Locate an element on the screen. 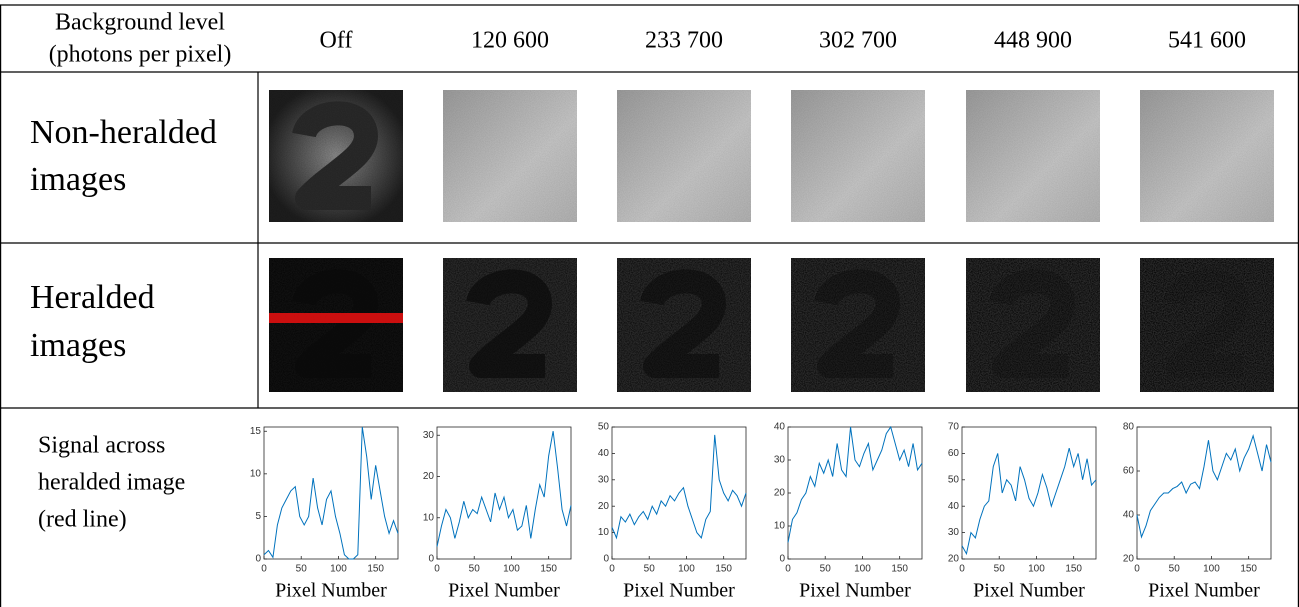  column-header: 541 600 is located at coordinates (1207, 41).